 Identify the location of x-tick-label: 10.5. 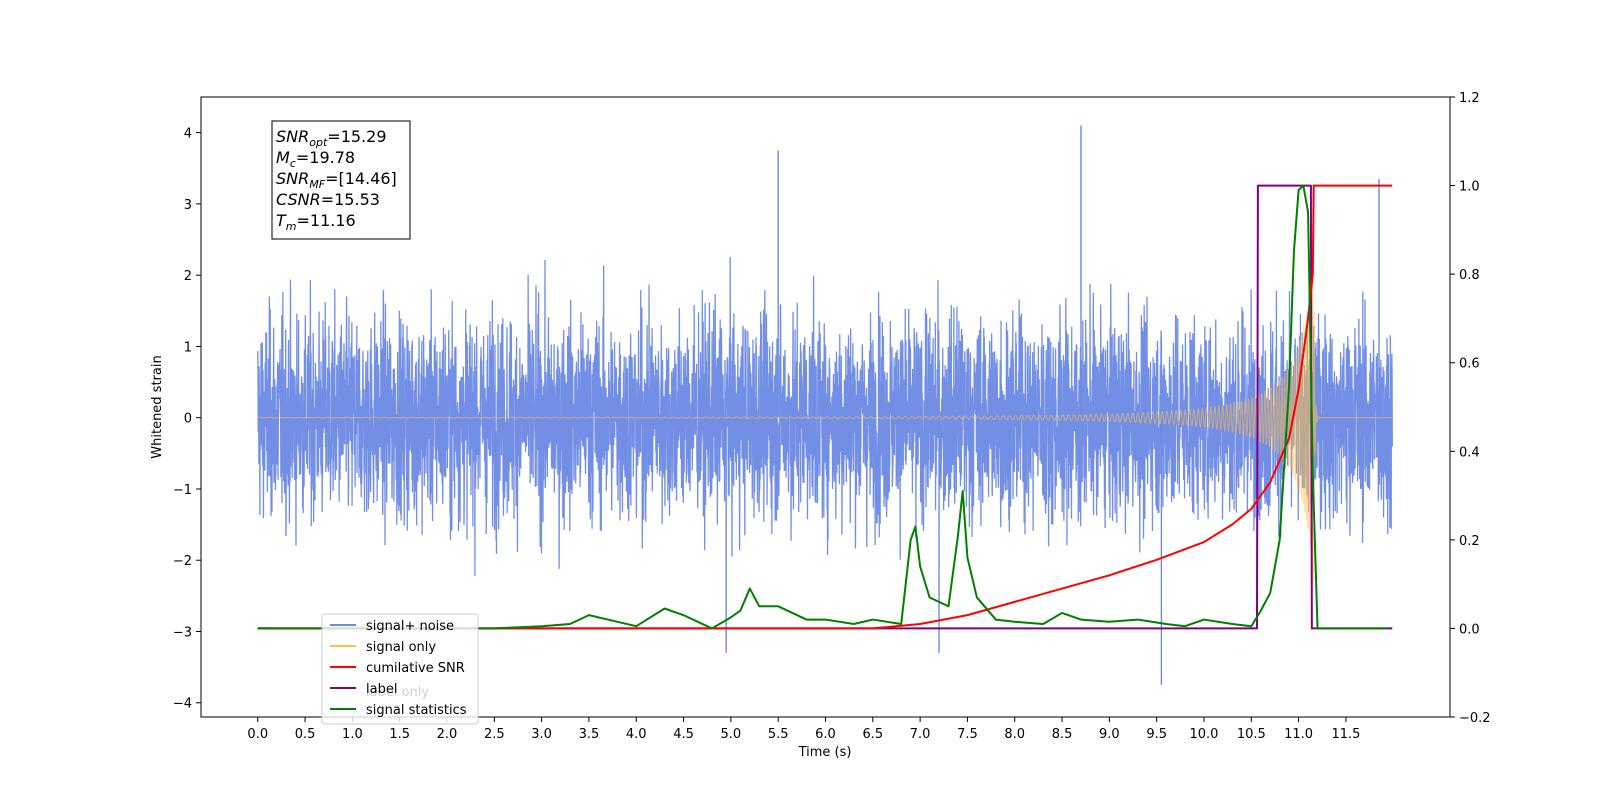
(1251, 734).